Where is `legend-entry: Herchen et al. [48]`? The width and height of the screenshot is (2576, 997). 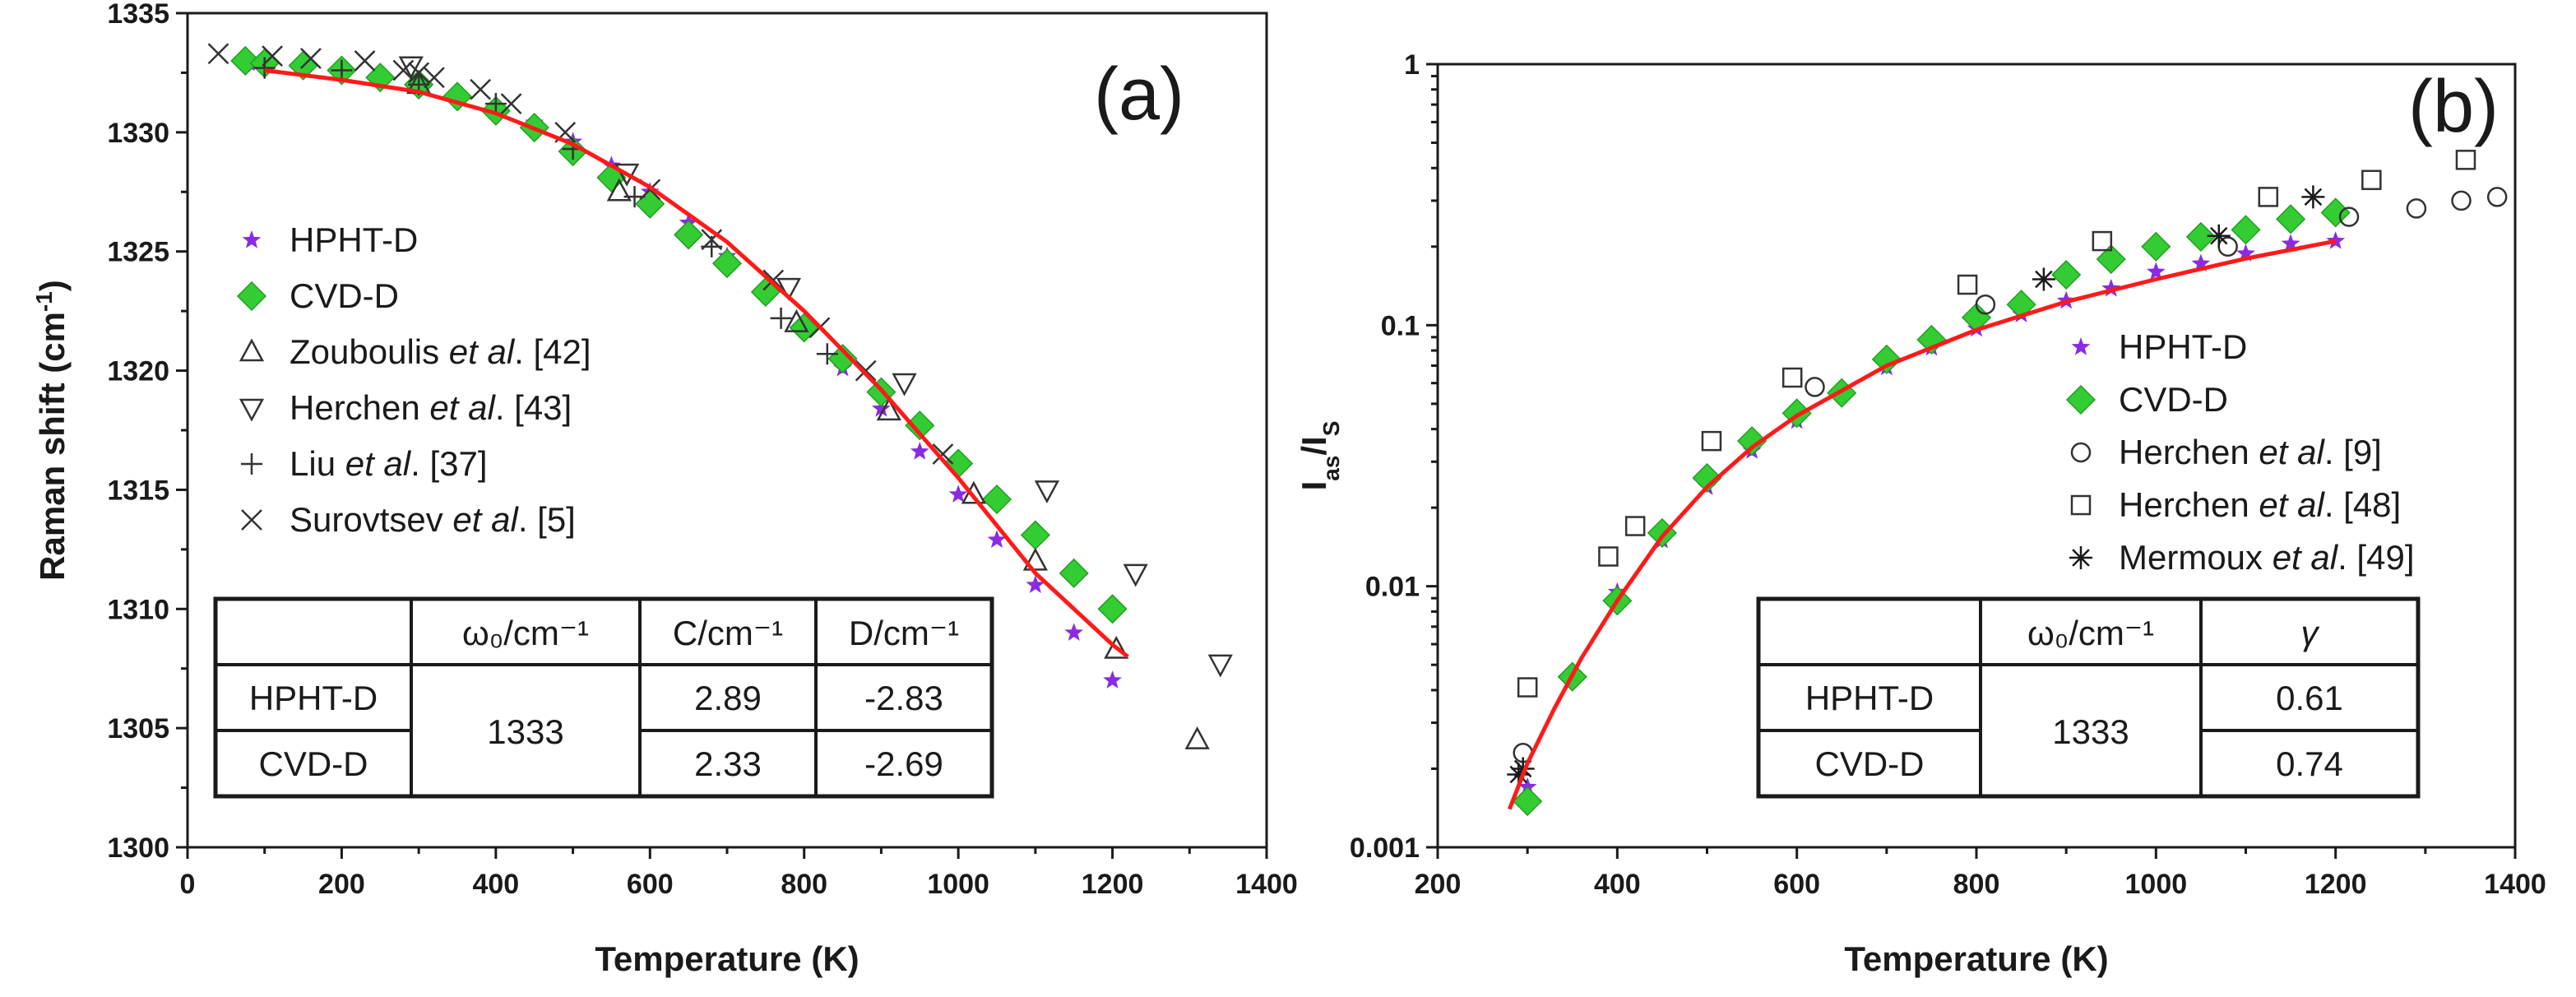
legend-entry: Herchen et al. [48] is located at coordinates (2235, 504).